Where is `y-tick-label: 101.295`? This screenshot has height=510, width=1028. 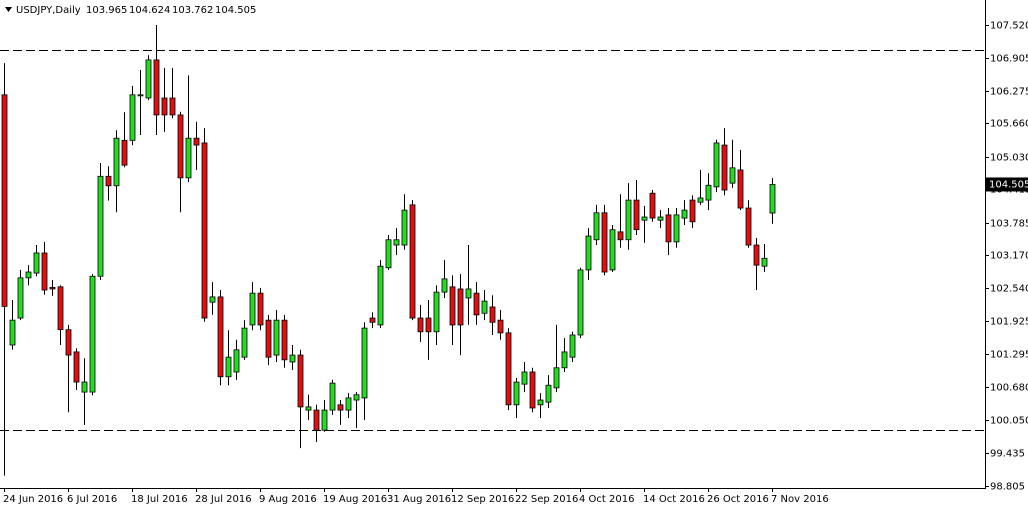 y-tick-label: 101.295 is located at coordinates (1009, 355).